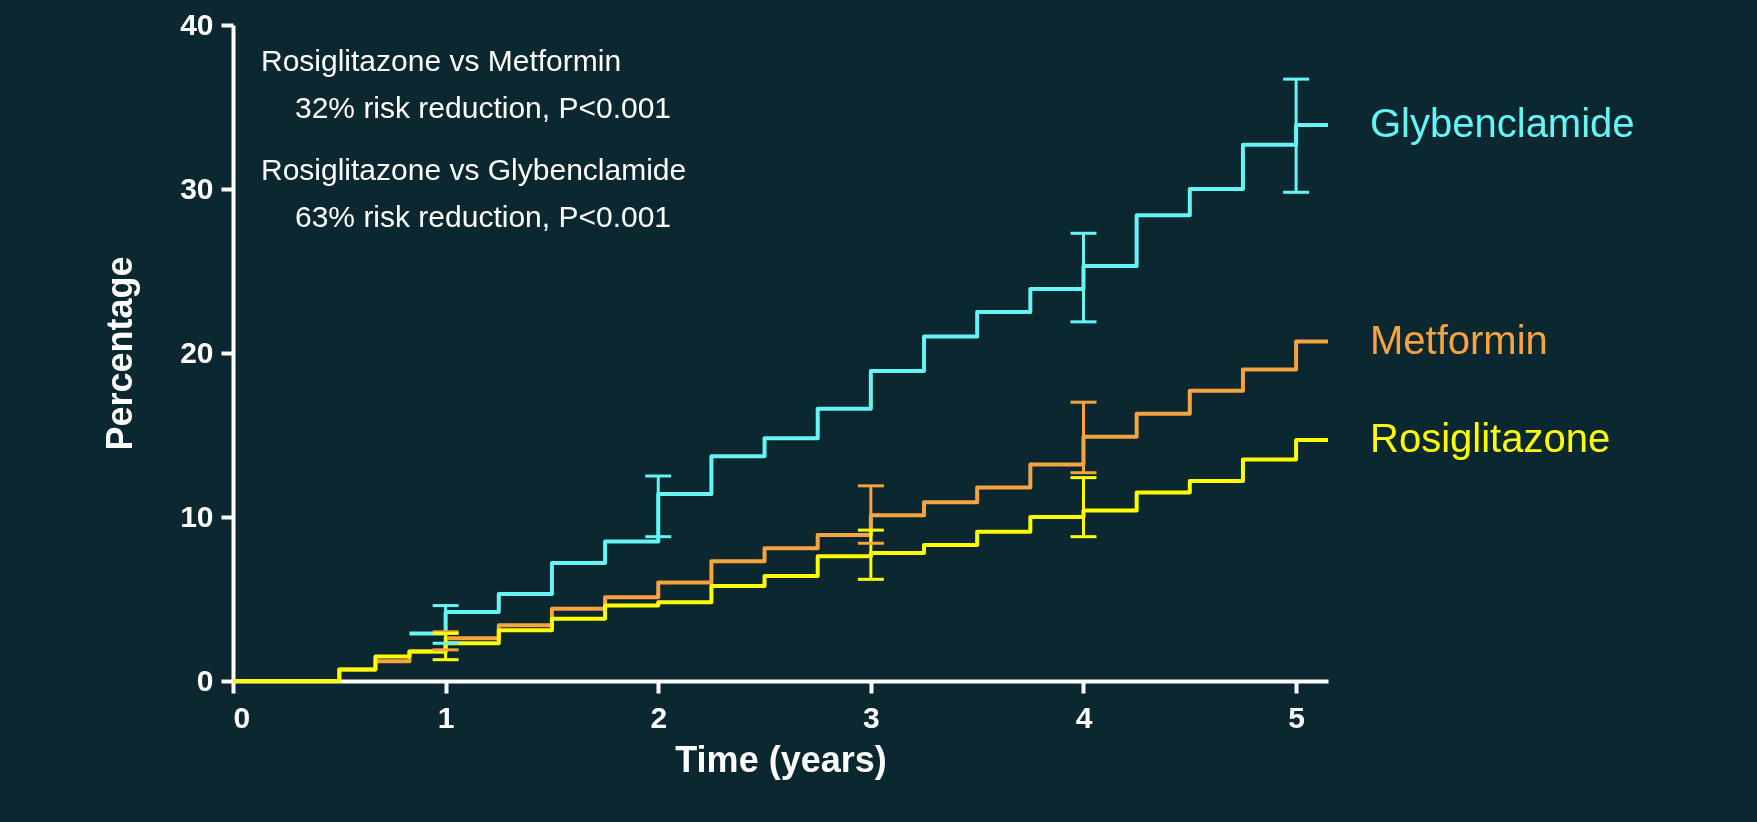  What do you see at coordinates (1459, 339) in the screenshot?
I see `series-label: Metformin` at bounding box center [1459, 339].